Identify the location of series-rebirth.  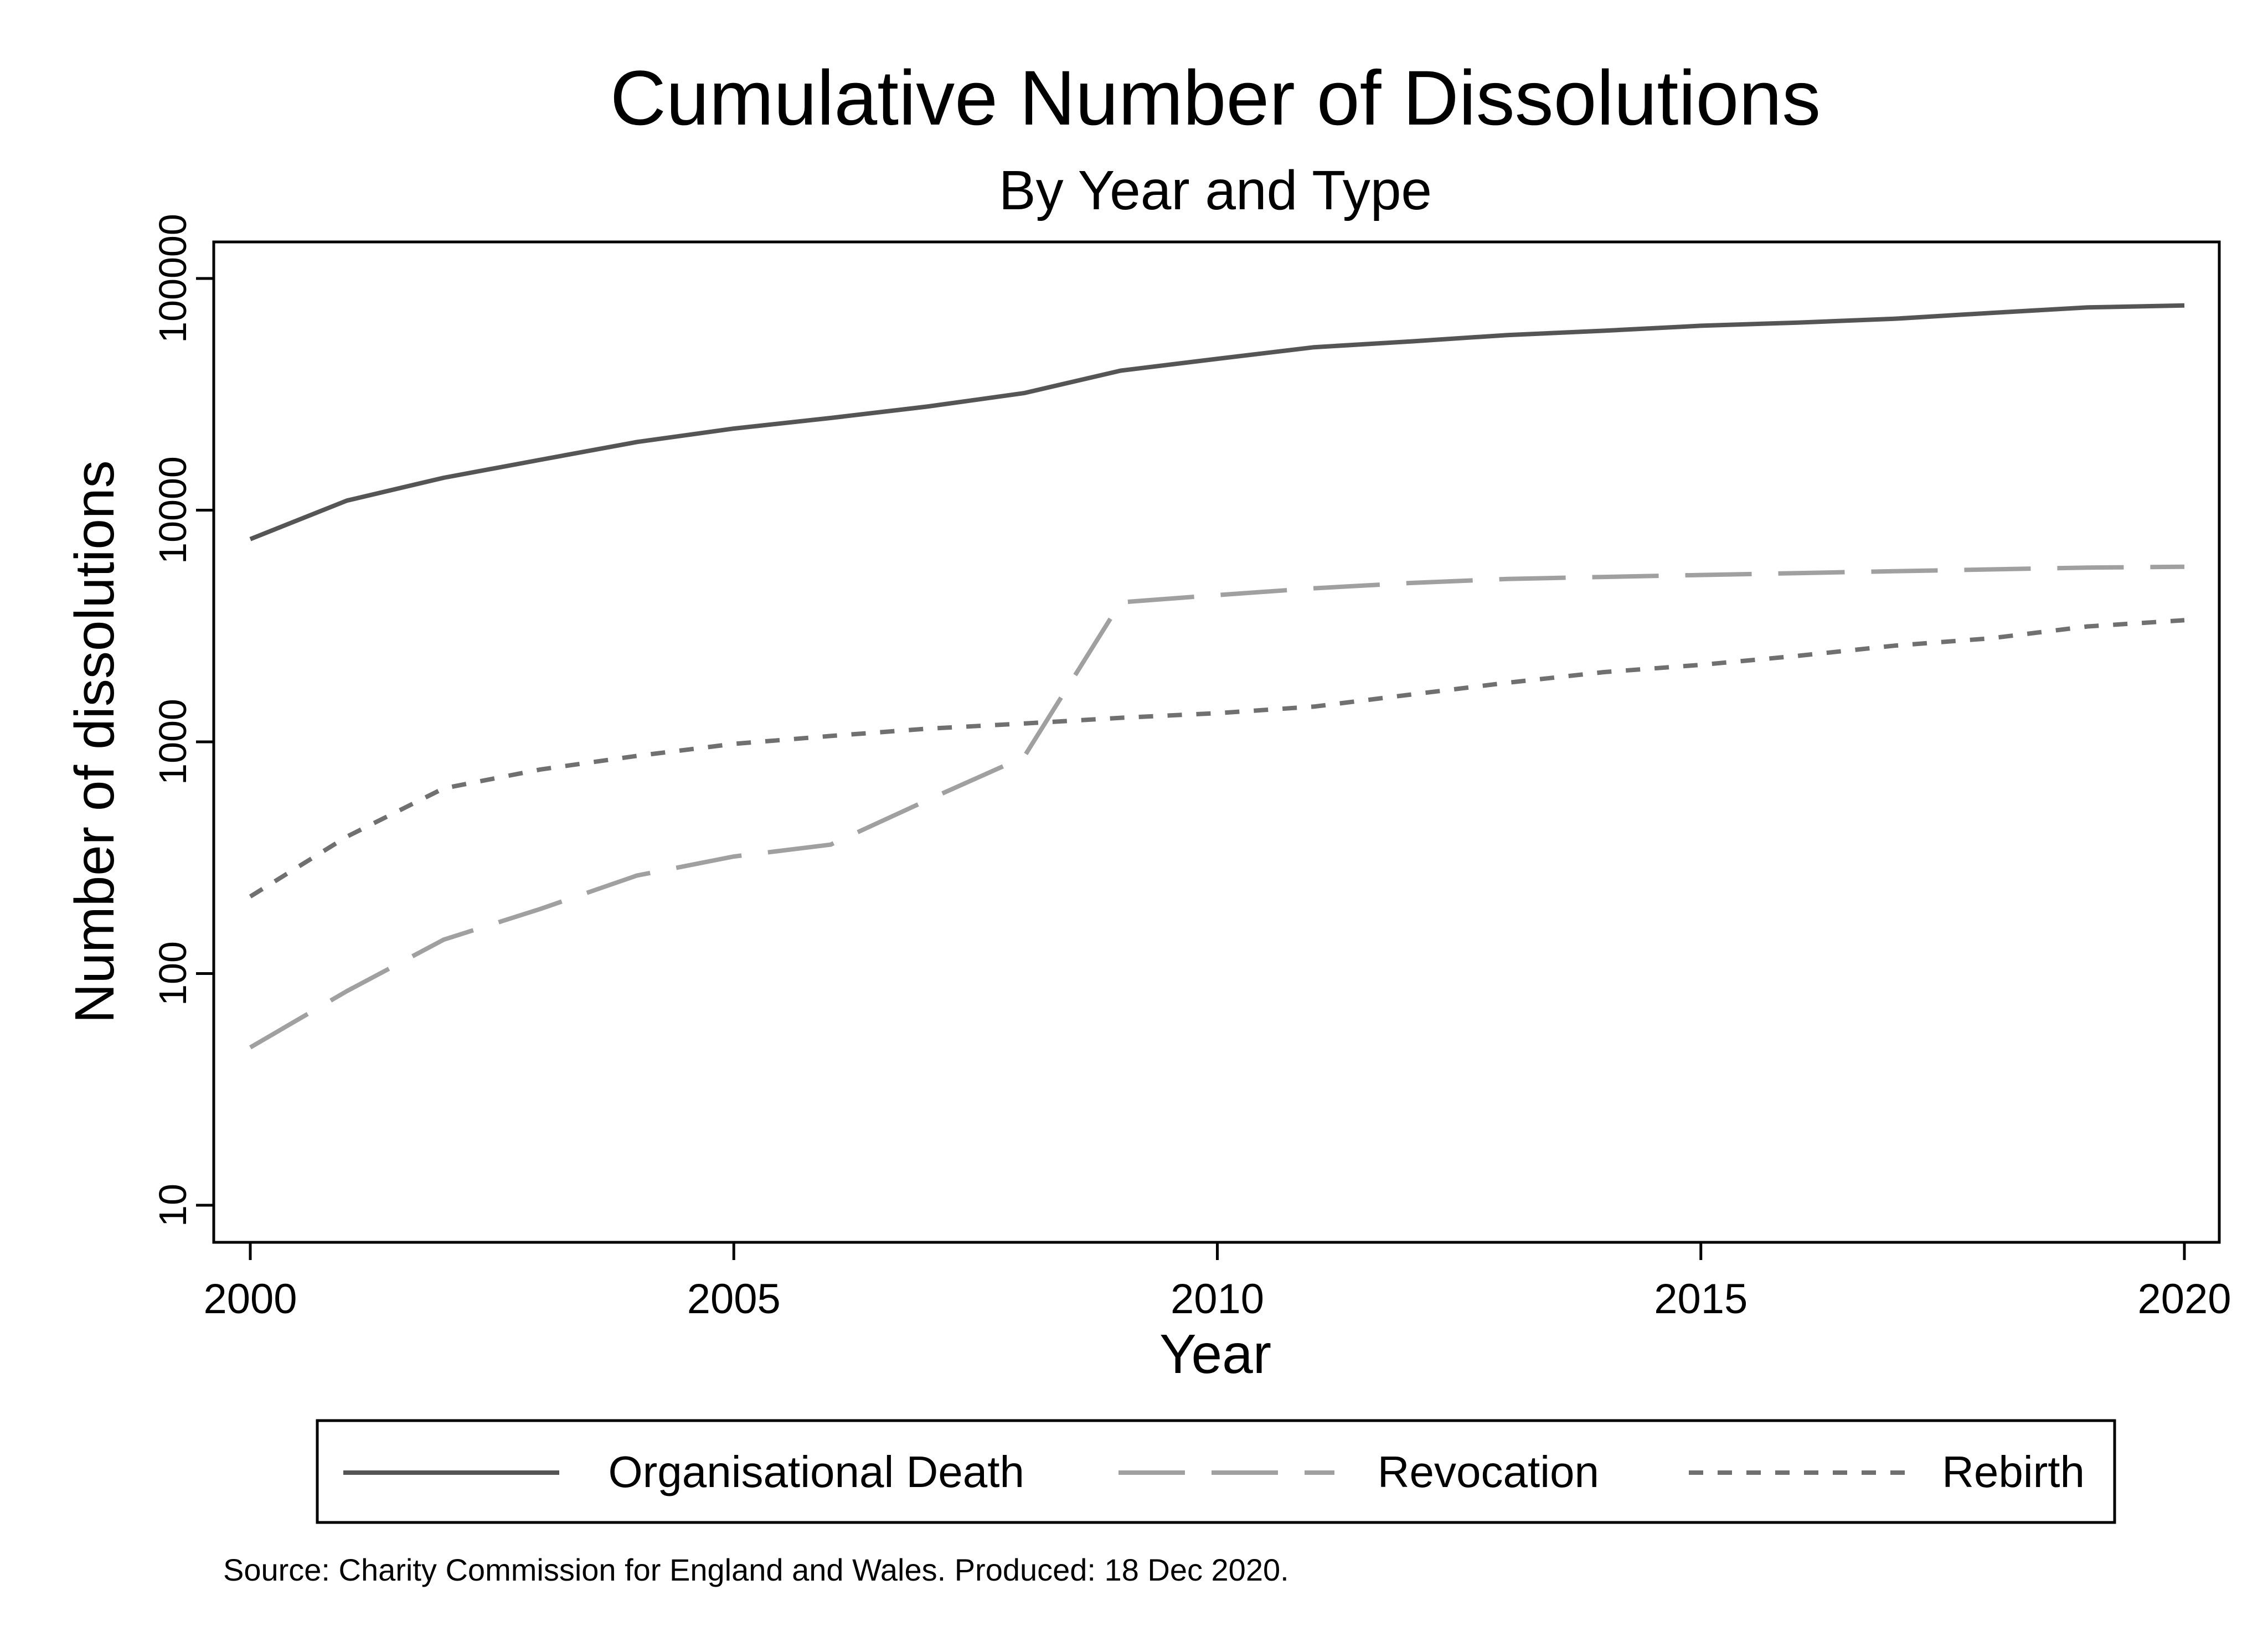
(1217, 758).